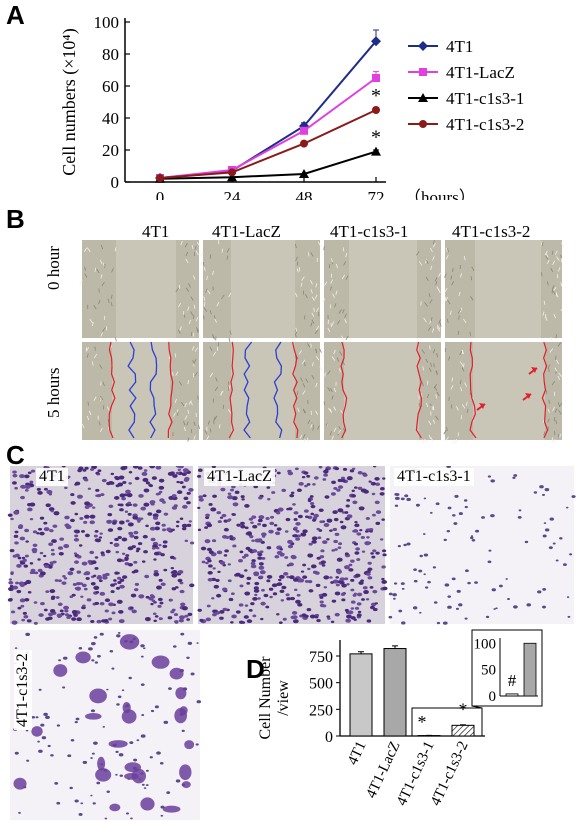 The height and width of the screenshot is (836, 578). What do you see at coordinates (239, 477) in the screenshot?
I see `transwell-label-lacz: 4T1-LacZ` at bounding box center [239, 477].